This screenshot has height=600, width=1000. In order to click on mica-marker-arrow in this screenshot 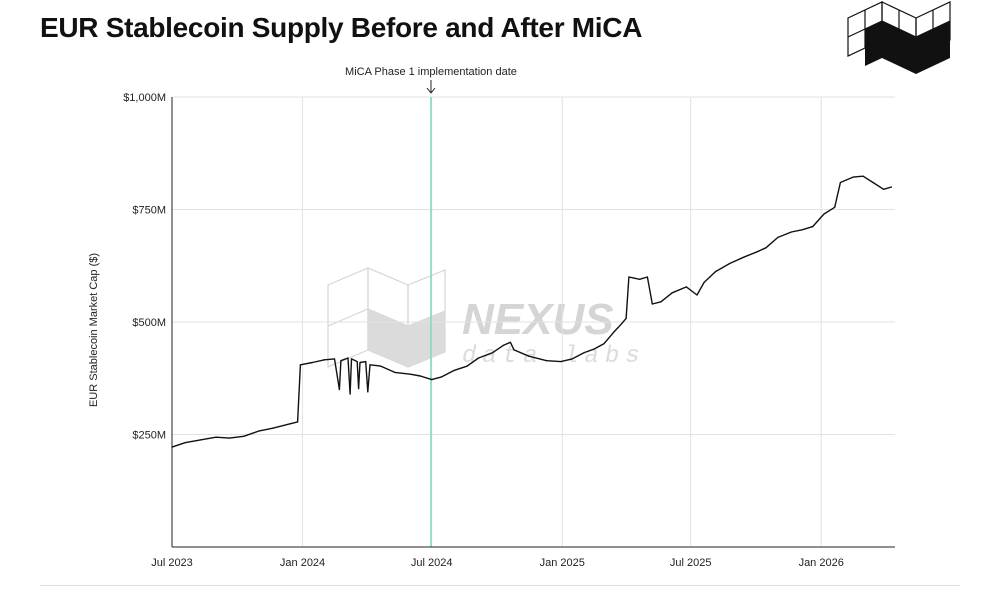, I will do `click(431, 87)`.